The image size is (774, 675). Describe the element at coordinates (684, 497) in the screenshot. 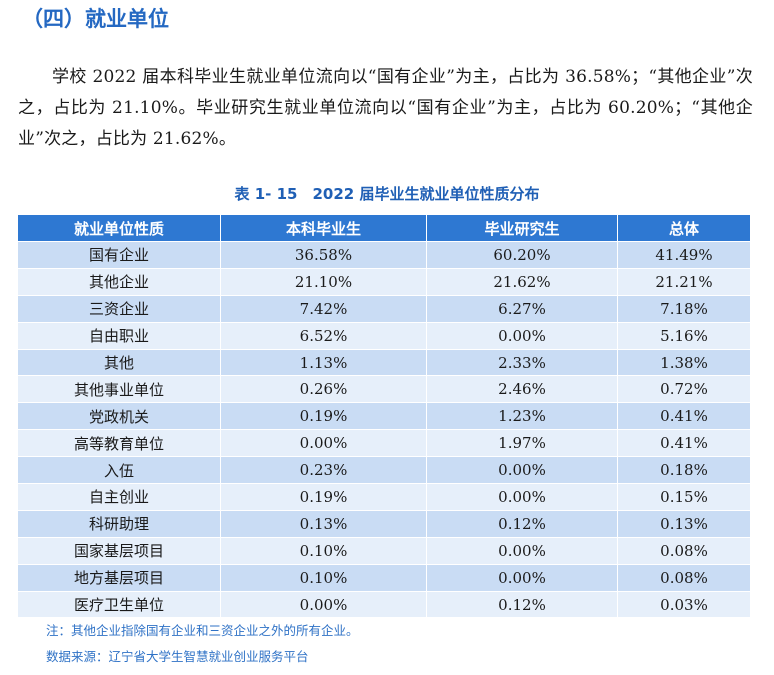

I see `cell-overall: 0.15%` at that location.